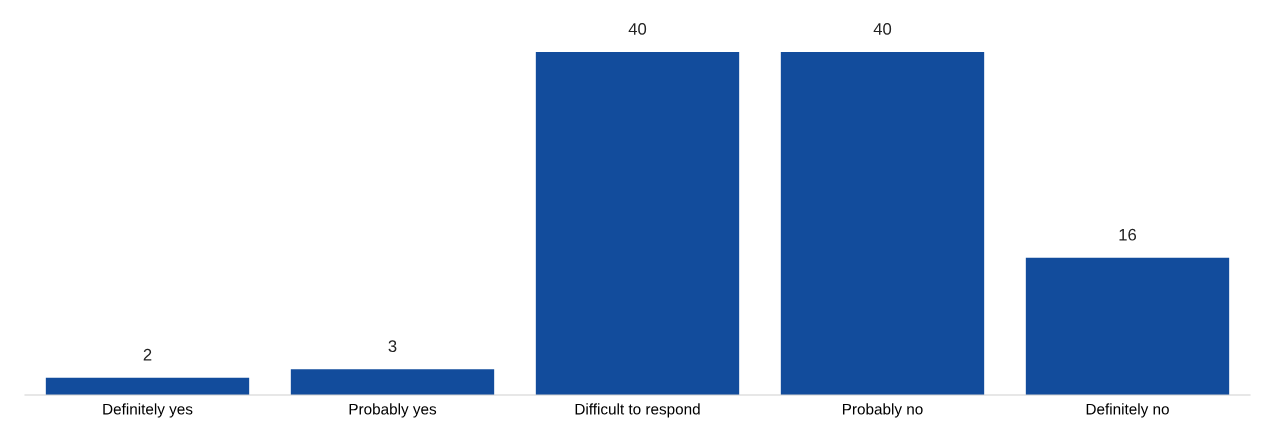 The image size is (1263, 427). What do you see at coordinates (637, 410) in the screenshot?
I see `x-tick-label: Difficult to respond` at bounding box center [637, 410].